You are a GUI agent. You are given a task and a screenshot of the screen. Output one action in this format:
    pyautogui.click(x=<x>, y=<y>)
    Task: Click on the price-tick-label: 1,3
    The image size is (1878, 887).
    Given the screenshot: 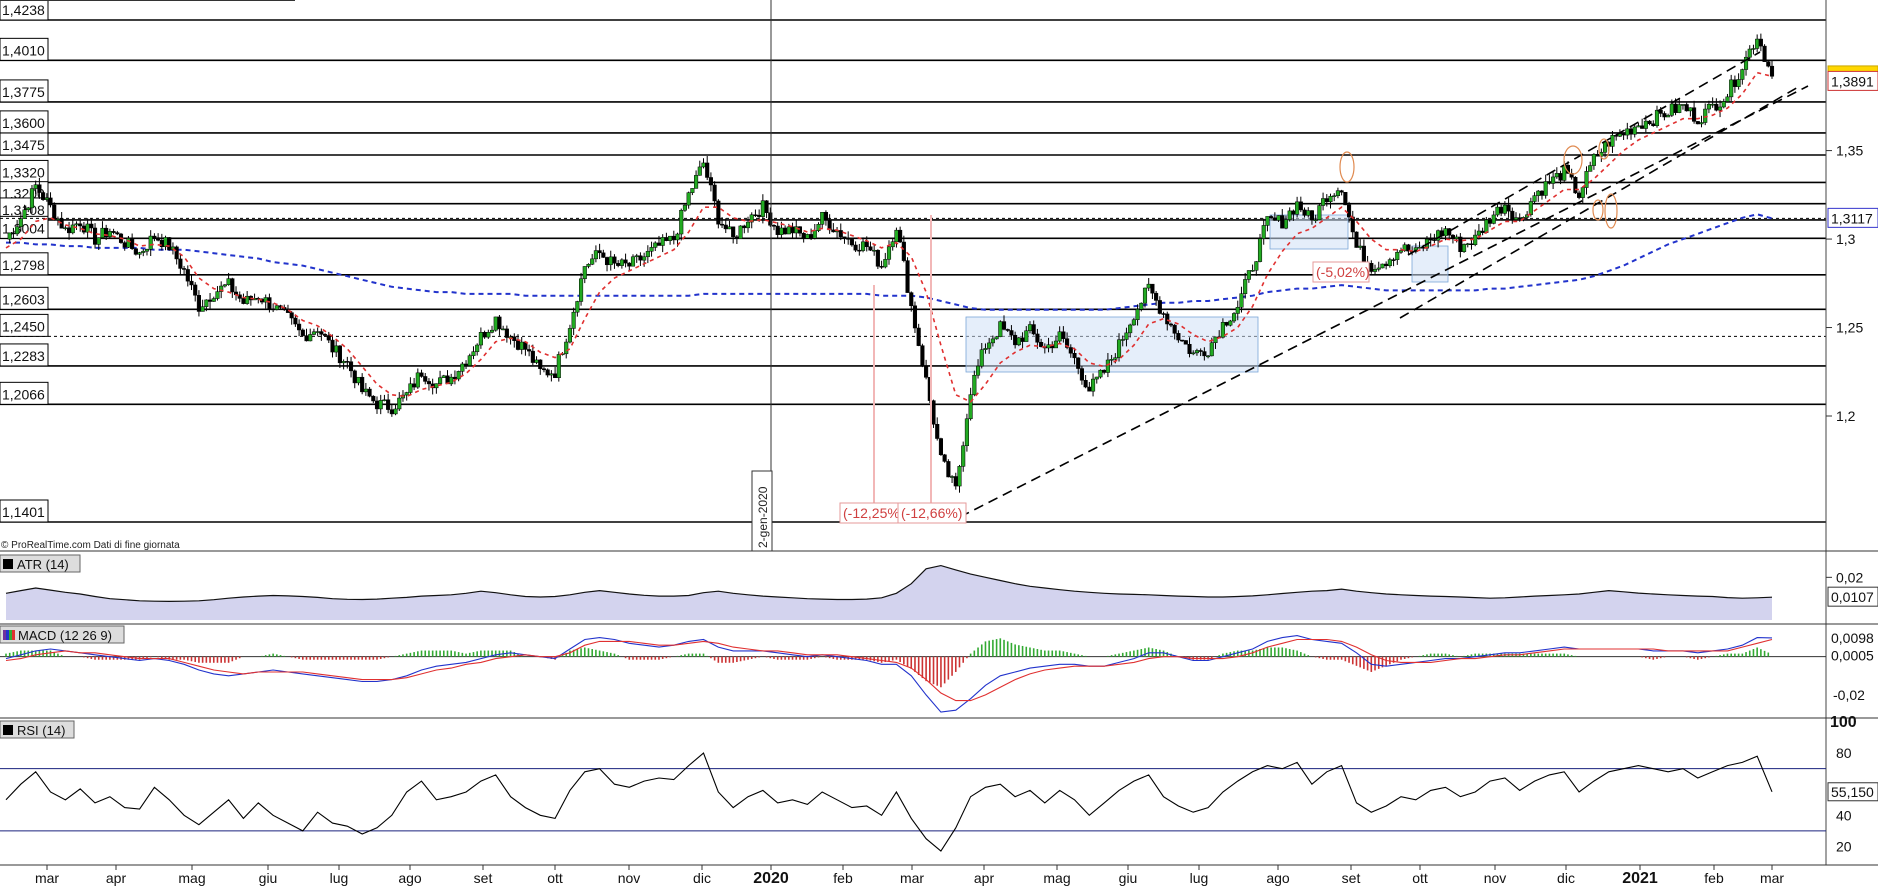 What is the action you would take?
    pyautogui.click(x=1846, y=239)
    